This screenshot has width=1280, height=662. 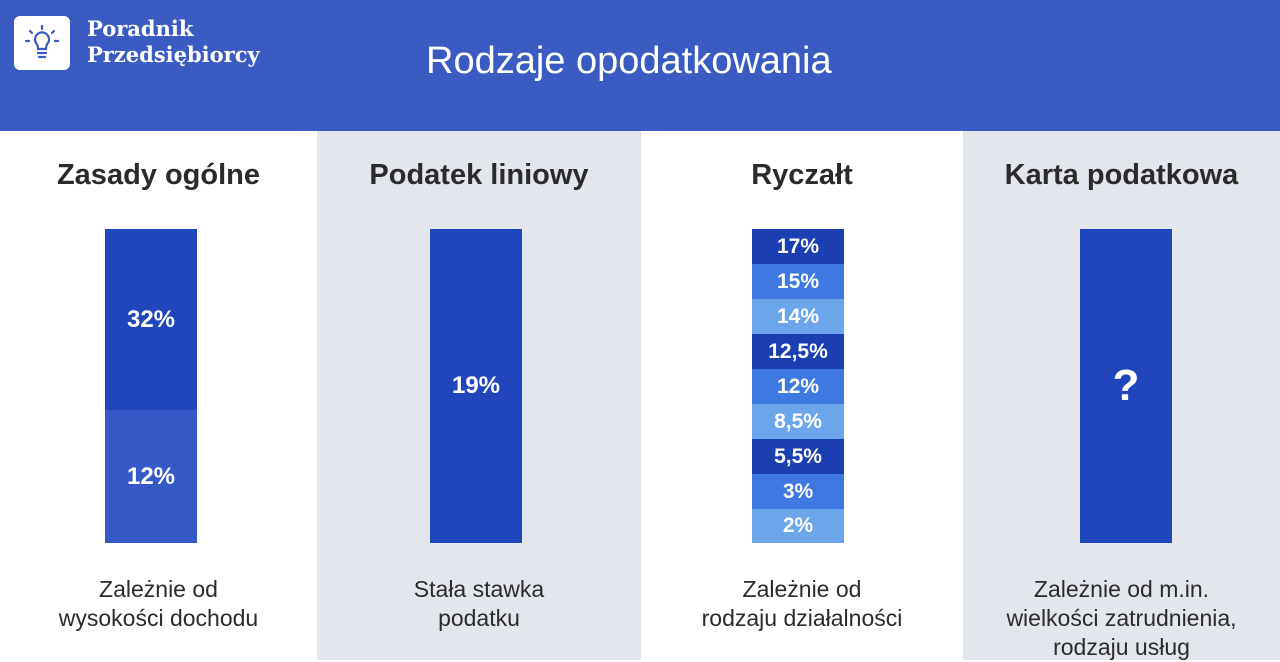 I want to click on note-line: podatku, so click(x=479, y=618).